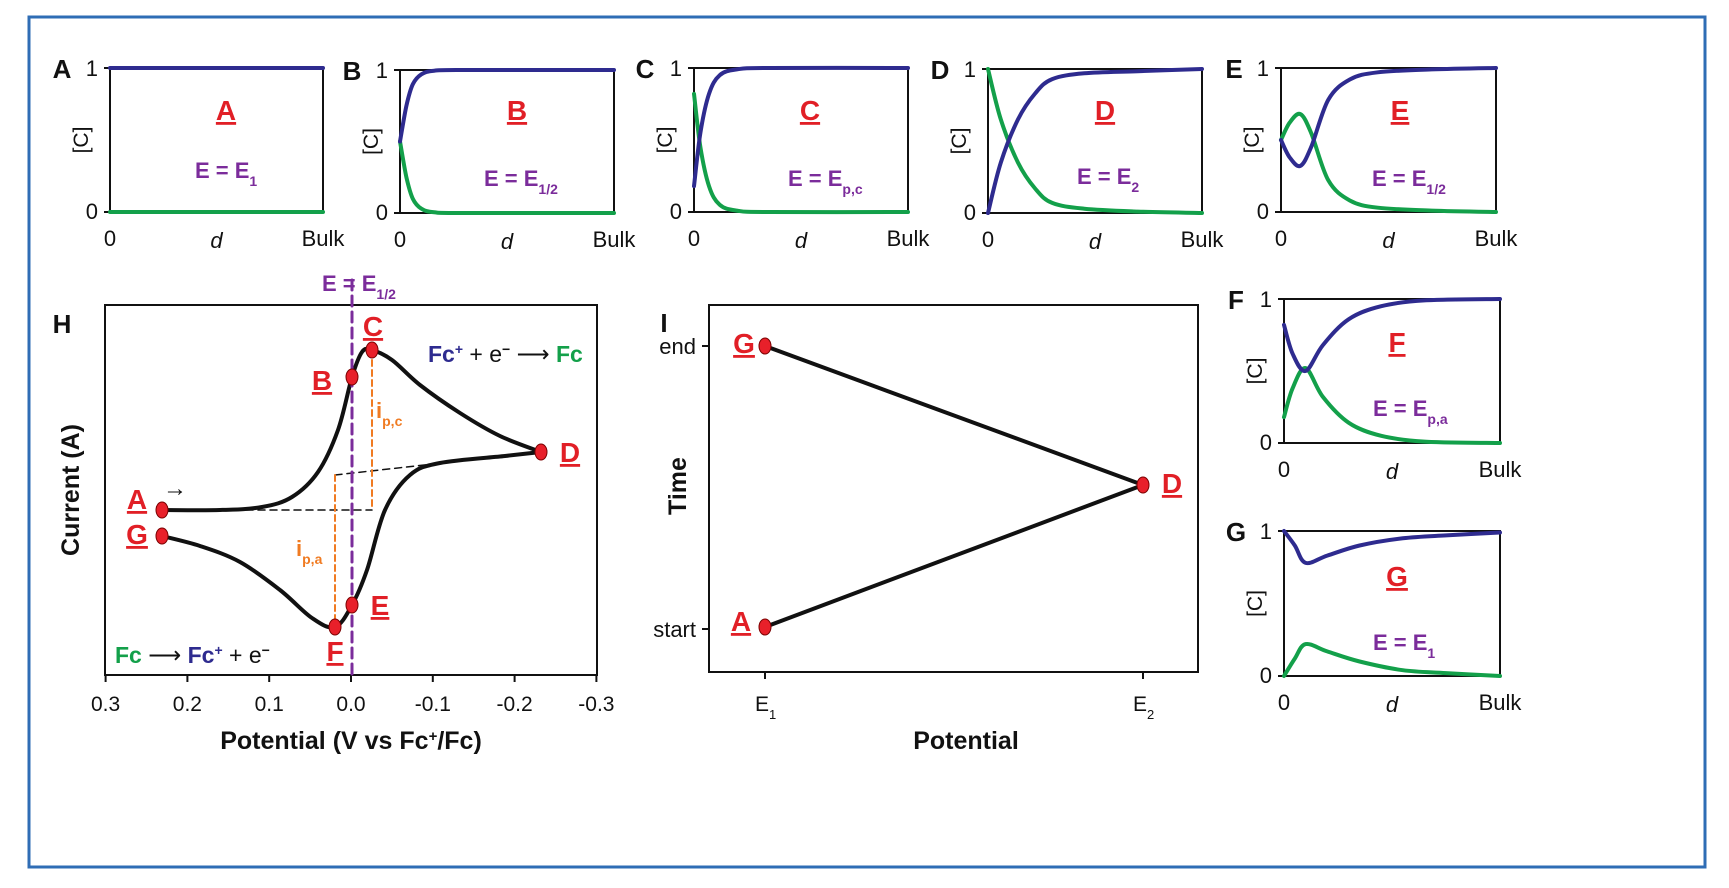 Image resolution: width=1729 pixels, height=888 pixels. Describe the element at coordinates (226, 110) in the screenshot. I see `panel-point-label: A` at that location.